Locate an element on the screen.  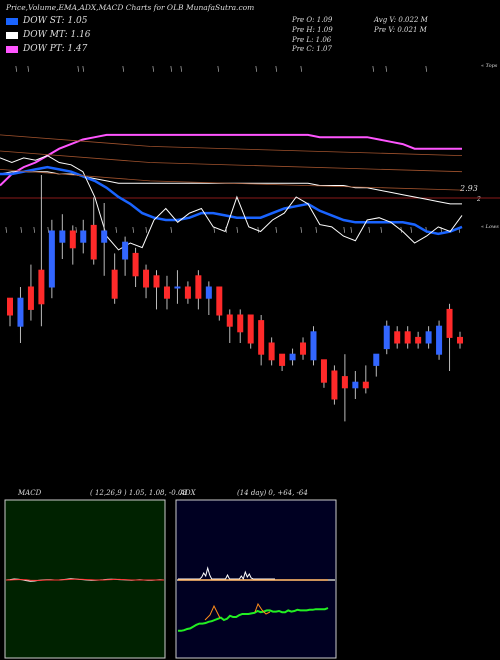
adx-line-plusminus-di is located at coordinates (226, 573).